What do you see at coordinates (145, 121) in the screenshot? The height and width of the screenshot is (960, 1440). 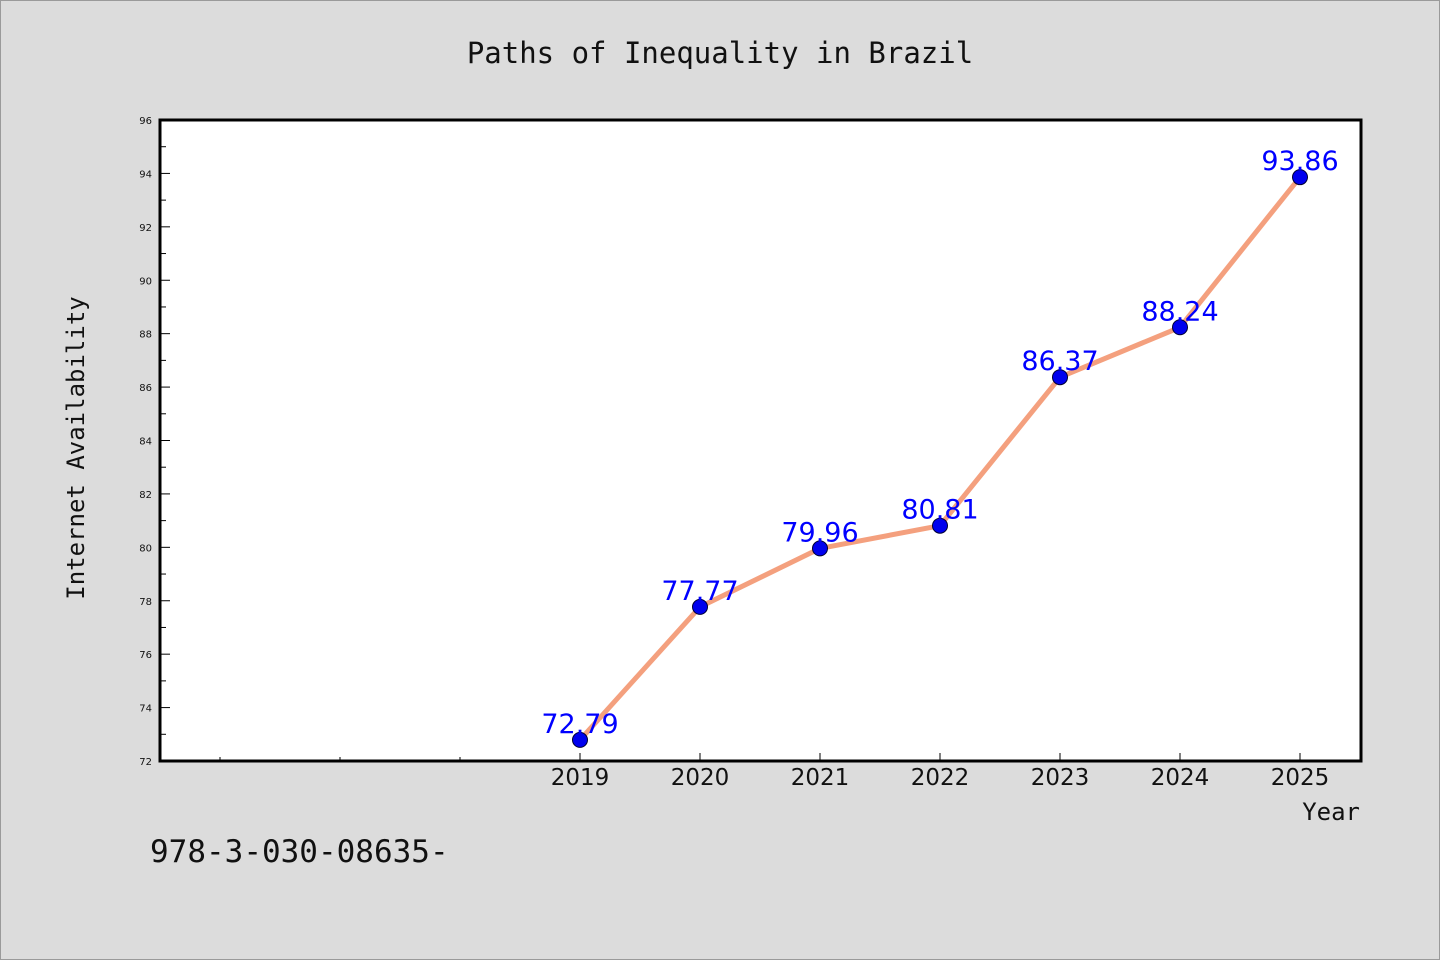 I see `y-tick-label: 96` at bounding box center [145, 121].